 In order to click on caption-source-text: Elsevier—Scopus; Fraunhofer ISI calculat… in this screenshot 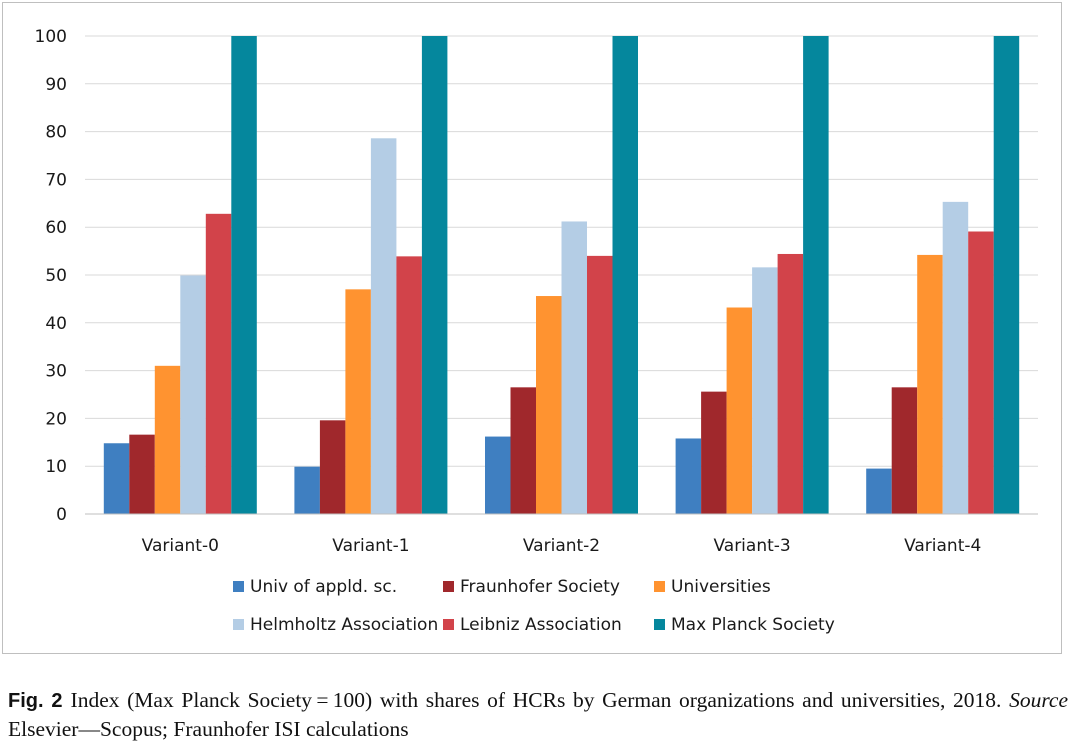, I will do `click(208, 729)`.